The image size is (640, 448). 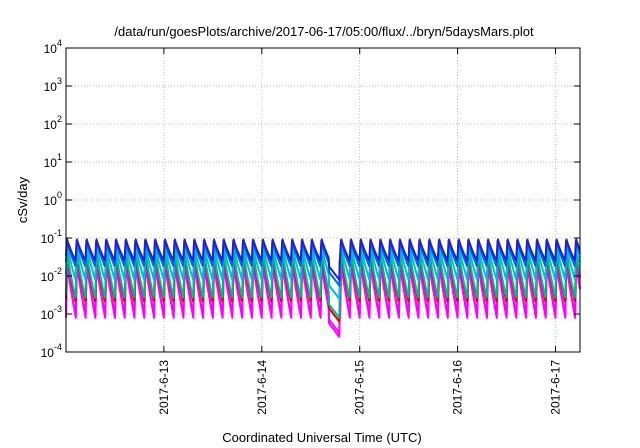 What do you see at coordinates (53, 123) in the screenshot?
I see `y-tick-label: 10²` at bounding box center [53, 123].